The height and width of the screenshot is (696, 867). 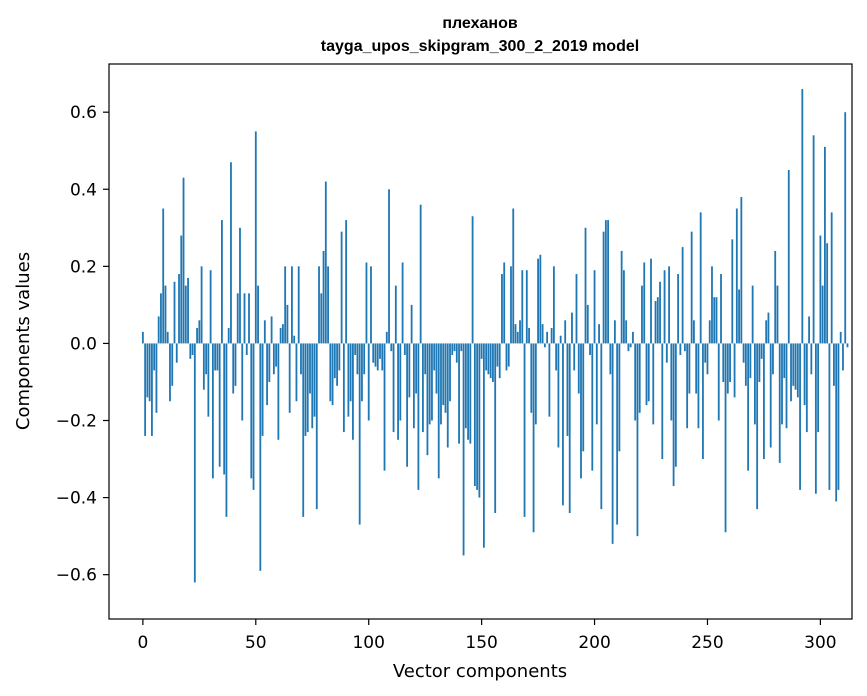 What do you see at coordinates (76, 422) in the screenshot?
I see `y-tick-label: −0.2` at bounding box center [76, 422].